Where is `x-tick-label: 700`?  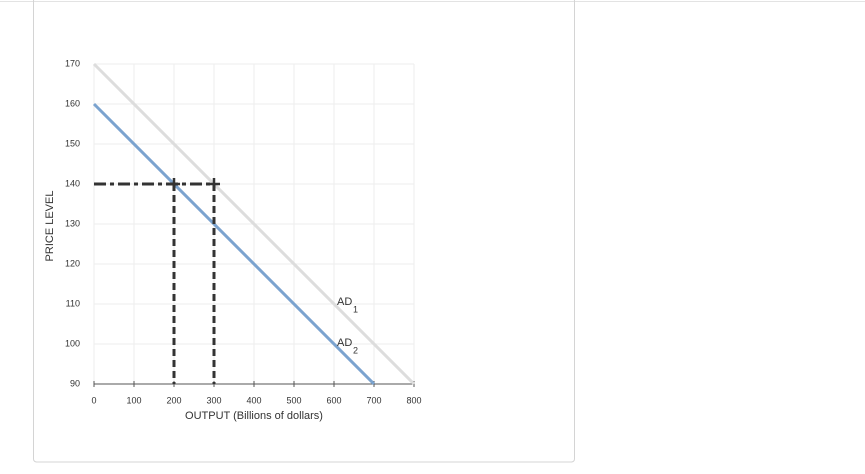
x-tick-label: 700 is located at coordinates (373, 400).